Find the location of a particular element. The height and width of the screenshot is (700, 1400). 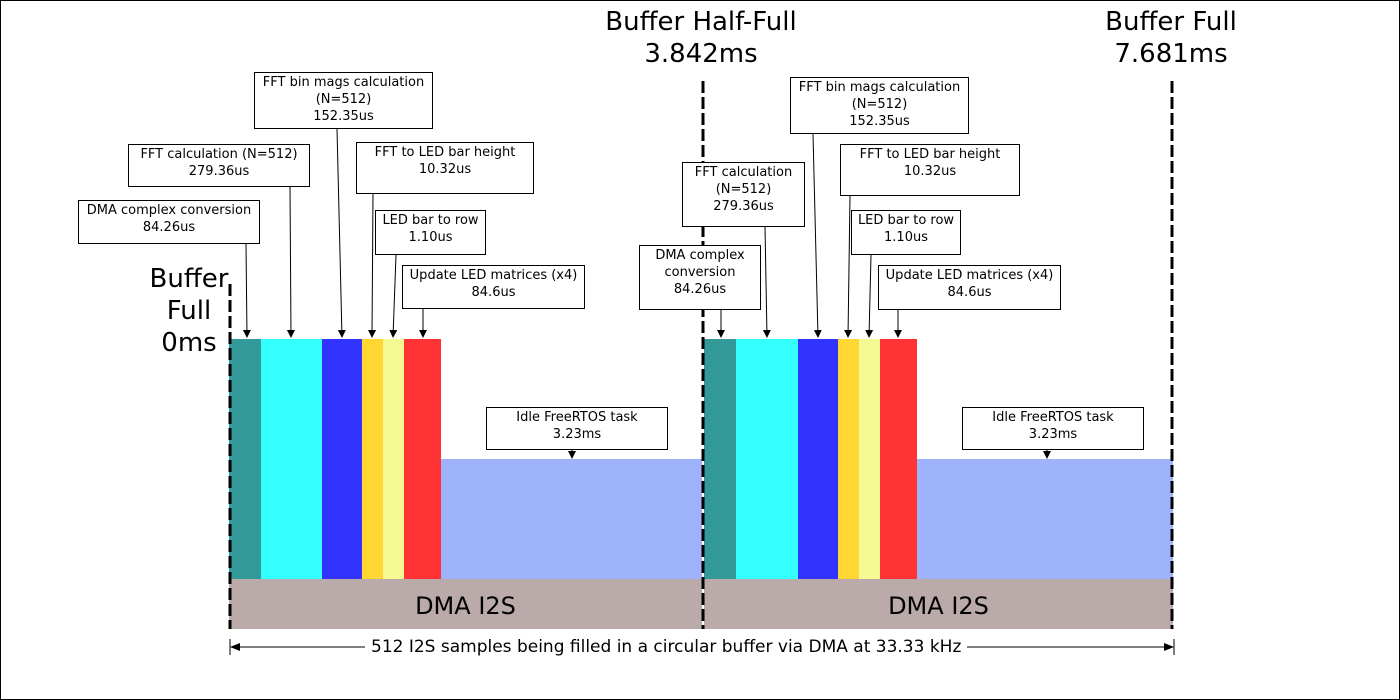

buffer-full-heading: Buffer Full 7.681ms is located at coordinates (1171, 38).